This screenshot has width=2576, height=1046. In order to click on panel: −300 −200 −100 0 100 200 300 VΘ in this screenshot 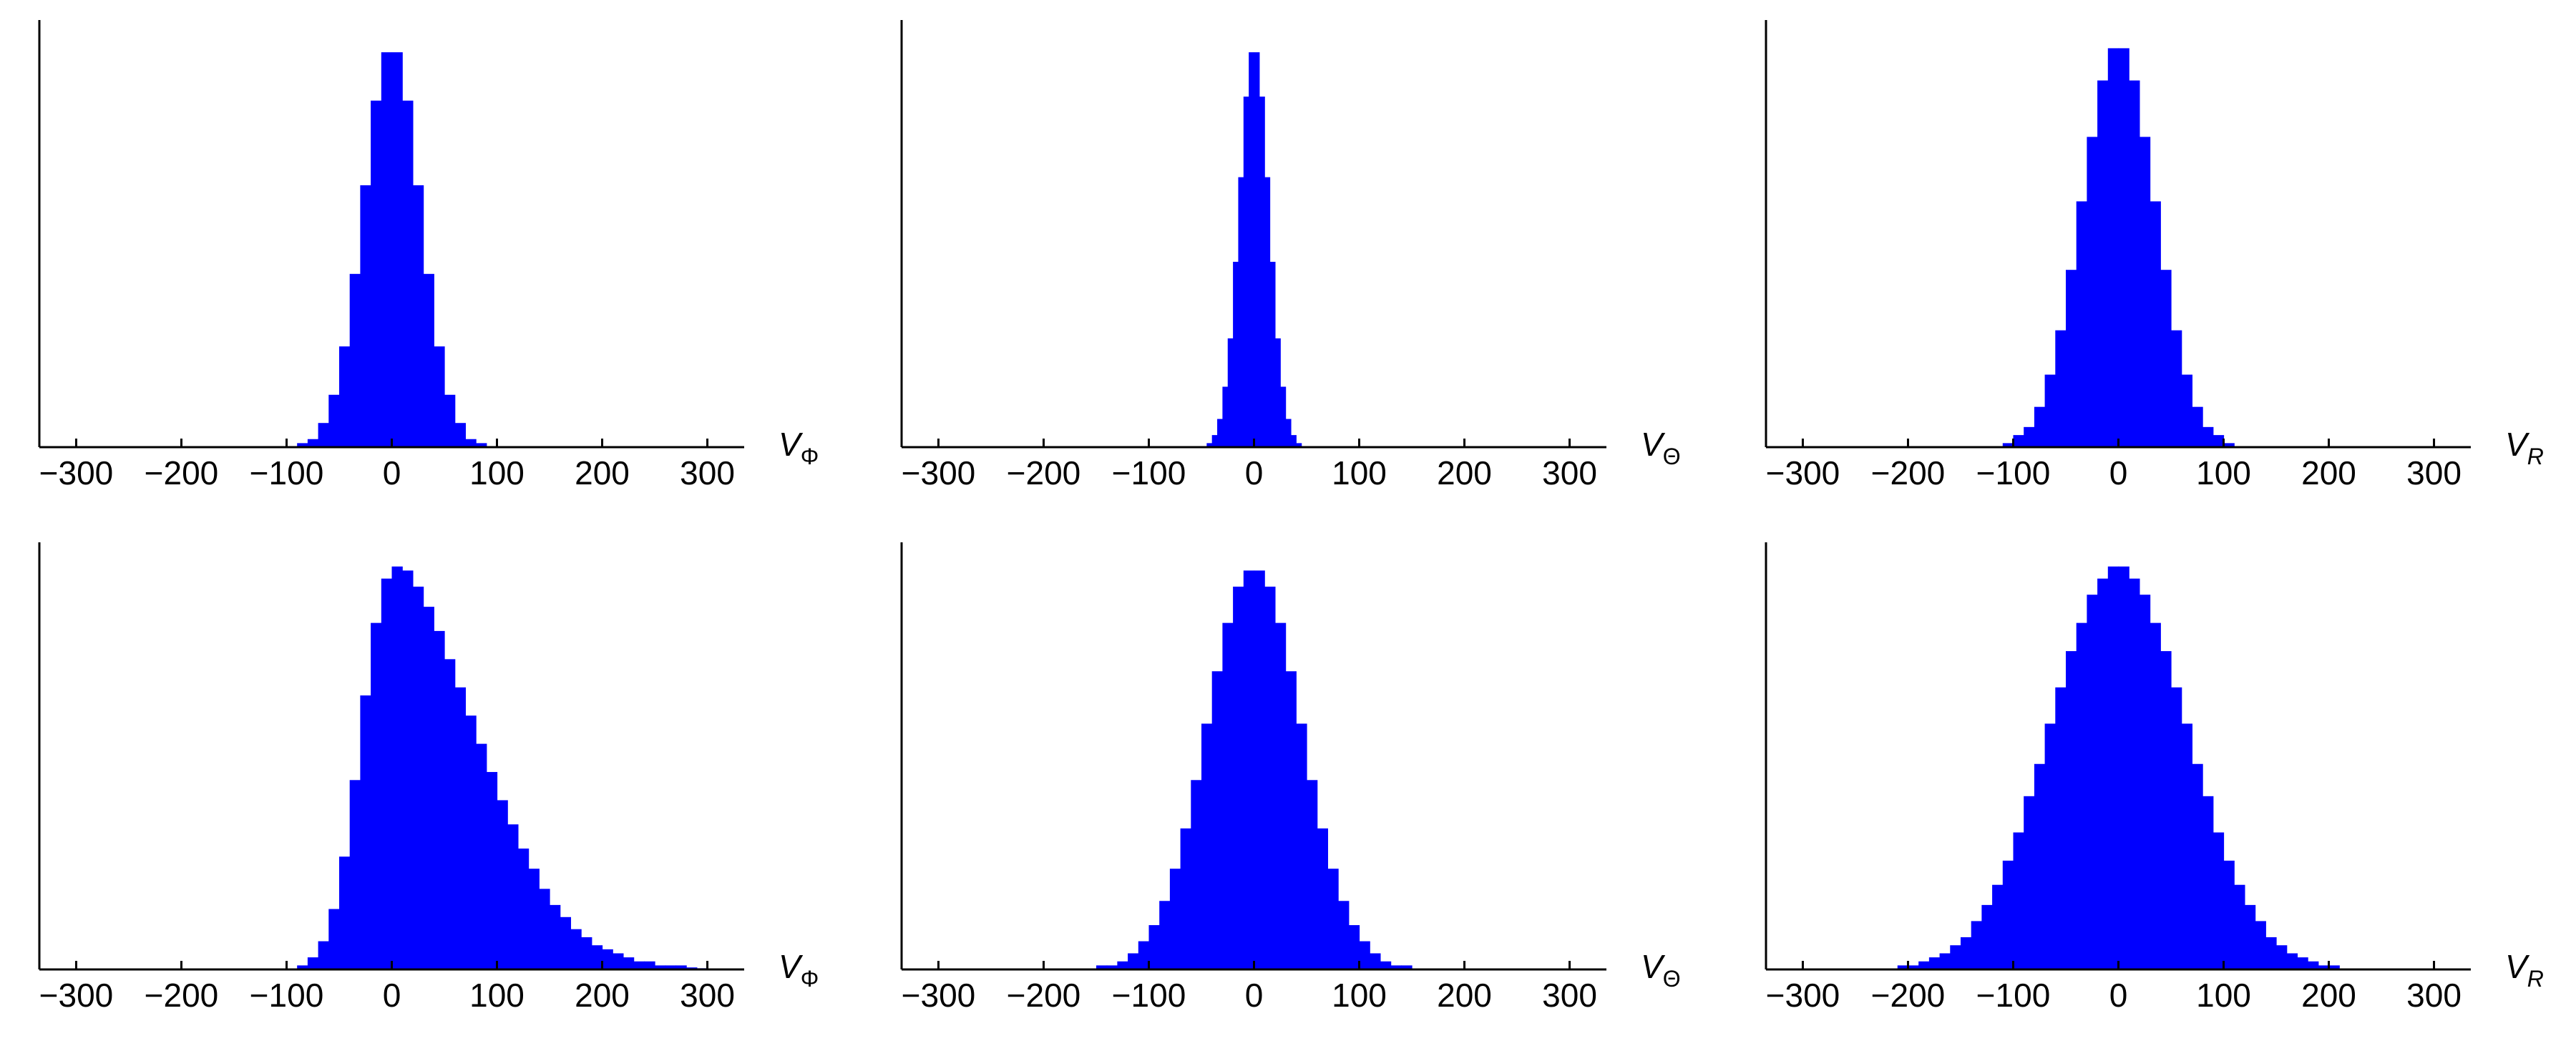, I will do `click(1290, 778)`.